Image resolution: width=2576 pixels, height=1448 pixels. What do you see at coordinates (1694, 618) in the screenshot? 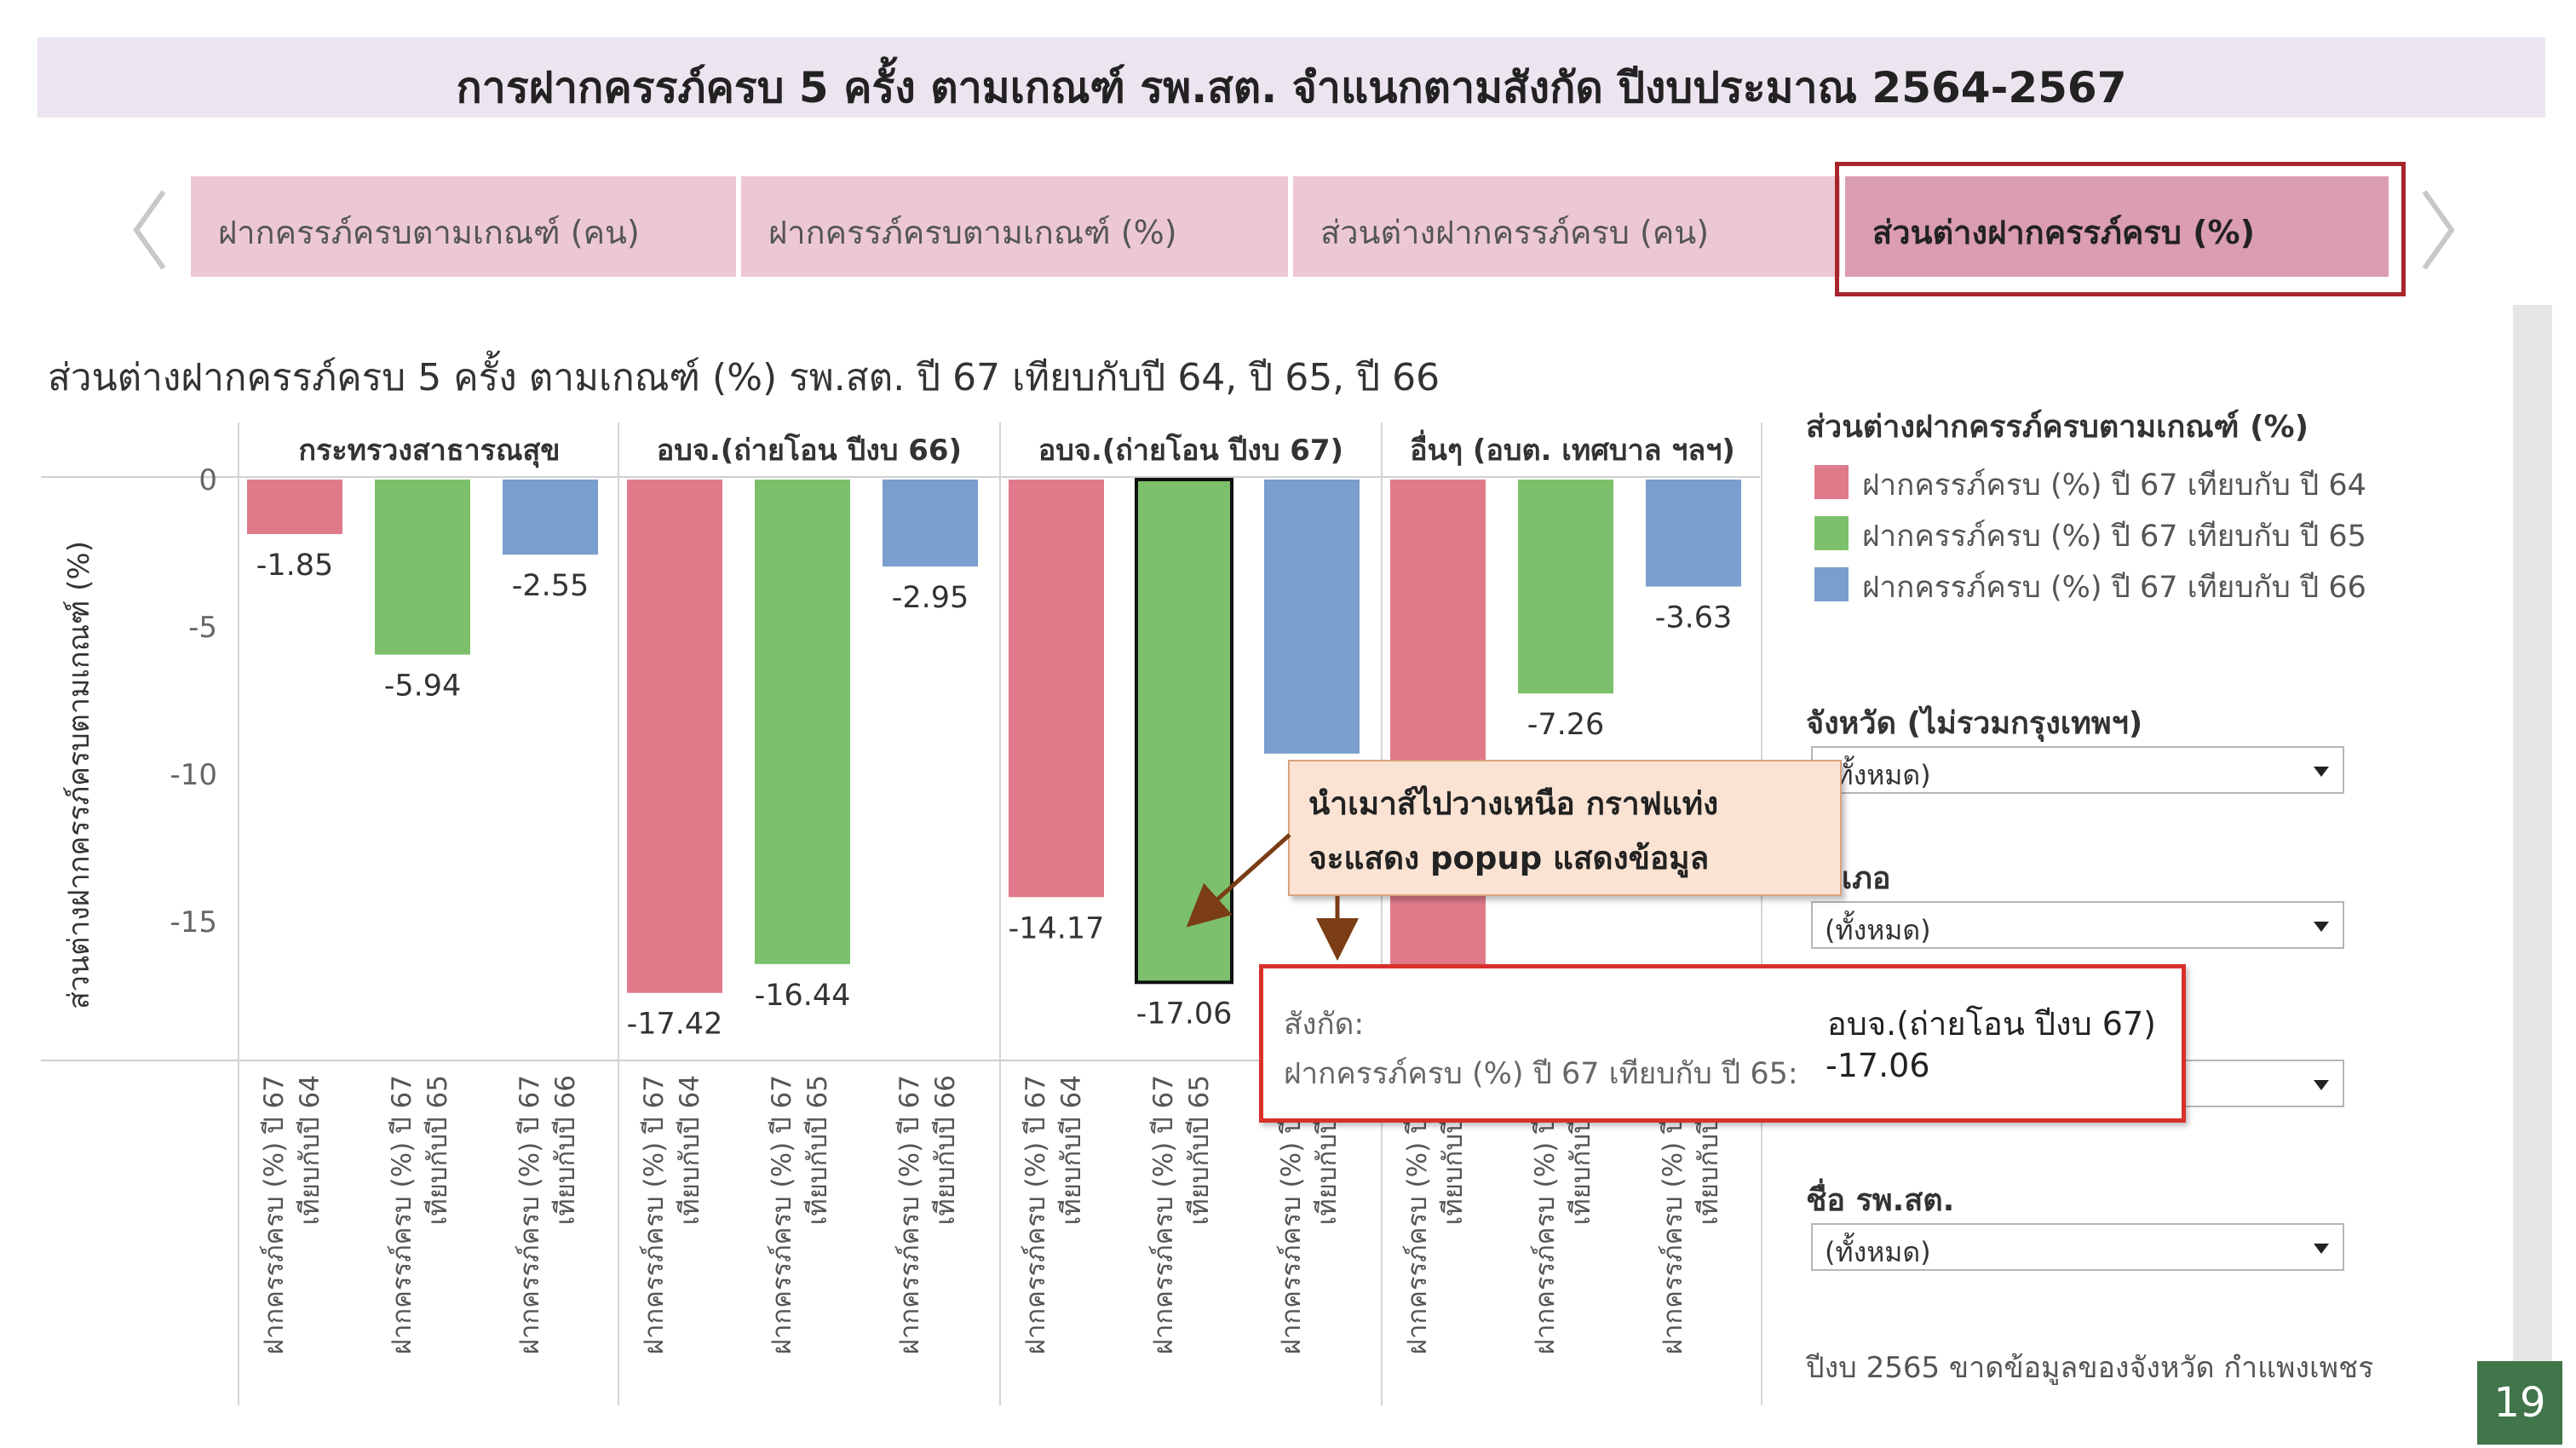
I see `bar-value-label: -3.63` at bounding box center [1694, 618].